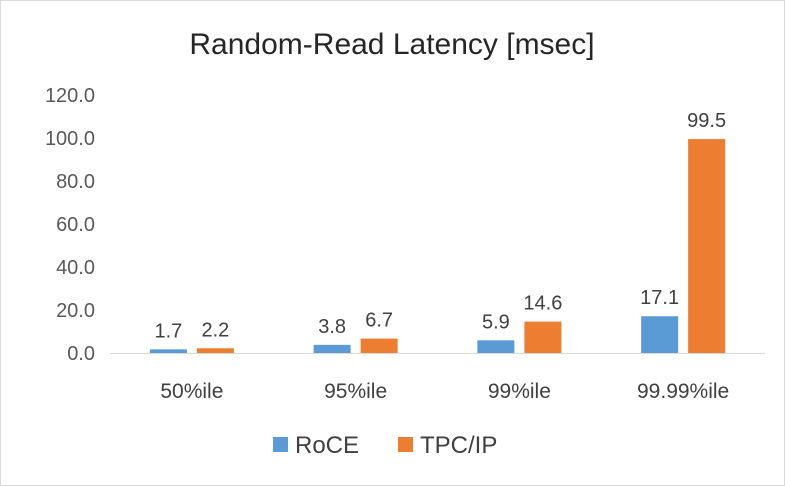  What do you see at coordinates (706, 121) in the screenshot?
I see `data-label-tpc-ip: 99.5` at bounding box center [706, 121].